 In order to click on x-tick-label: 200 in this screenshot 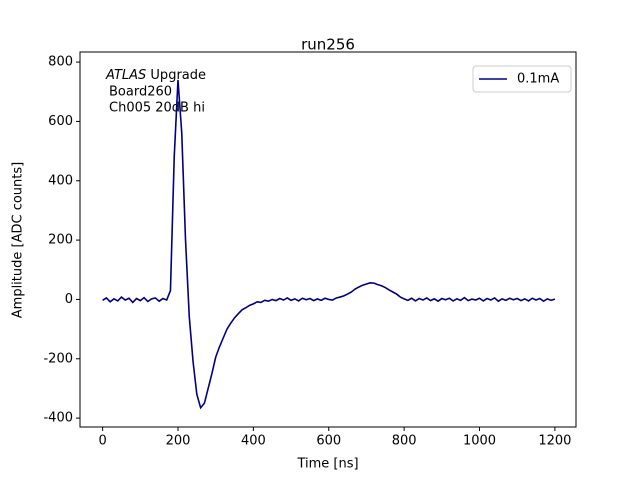, I will do `click(178, 441)`.